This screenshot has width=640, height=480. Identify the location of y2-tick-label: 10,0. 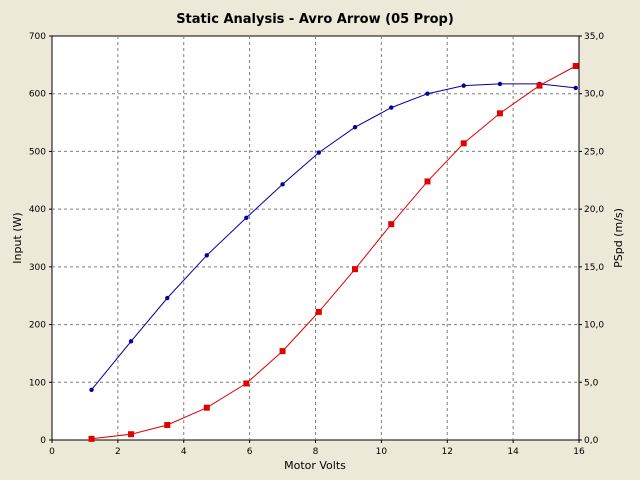
(594, 326).